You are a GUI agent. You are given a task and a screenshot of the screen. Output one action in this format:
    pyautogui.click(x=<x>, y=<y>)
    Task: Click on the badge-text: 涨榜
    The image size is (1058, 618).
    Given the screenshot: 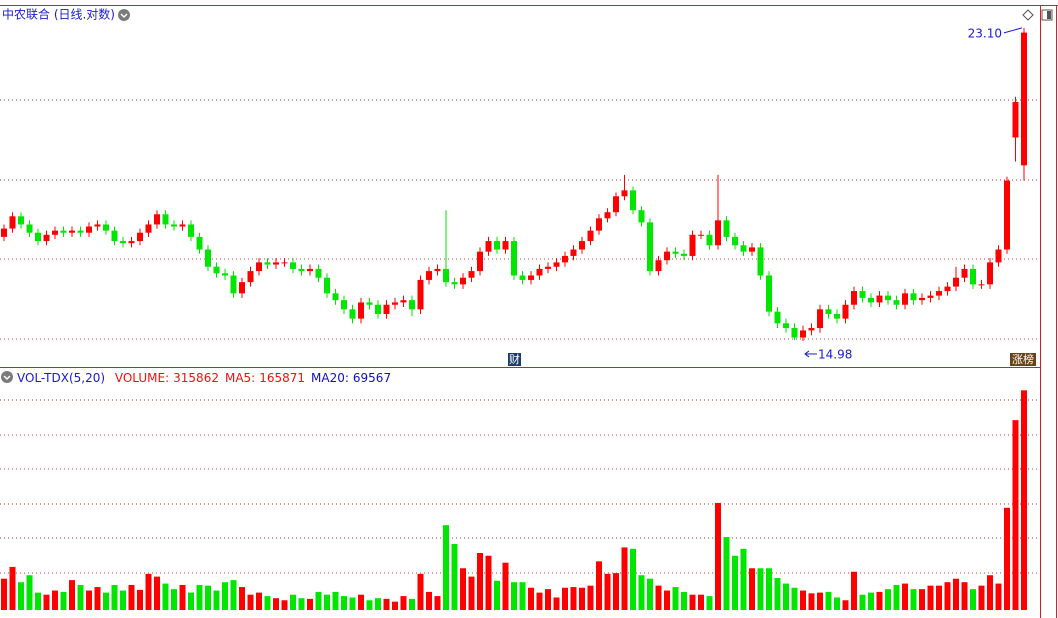 What is the action you would take?
    pyautogui.click(x=1023, y=359)
    